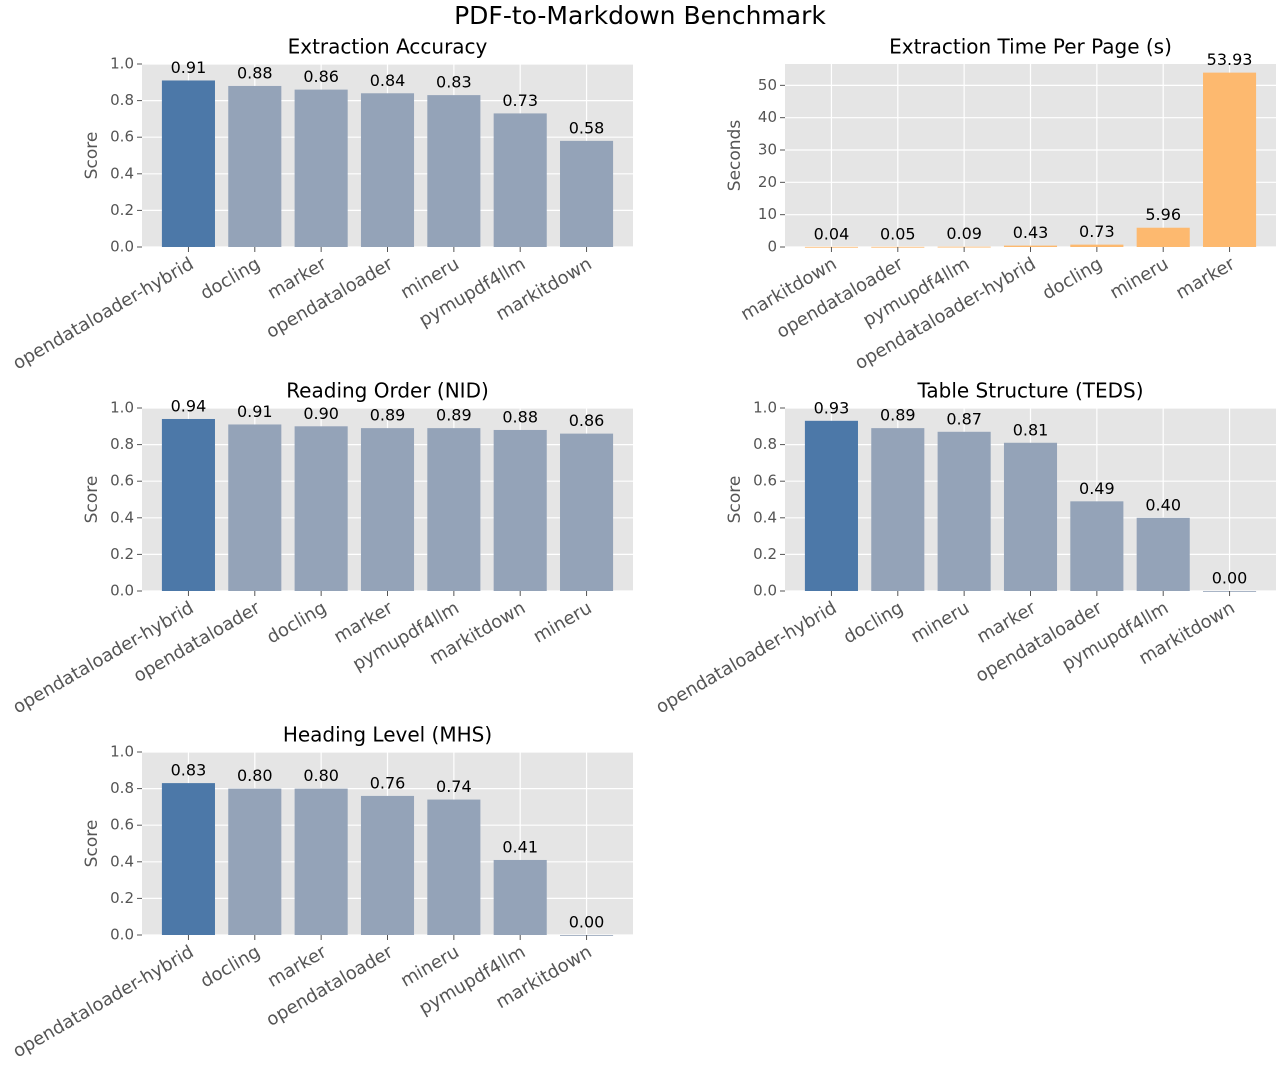  I want to click on value-label: 0.76, so click(388, 782).